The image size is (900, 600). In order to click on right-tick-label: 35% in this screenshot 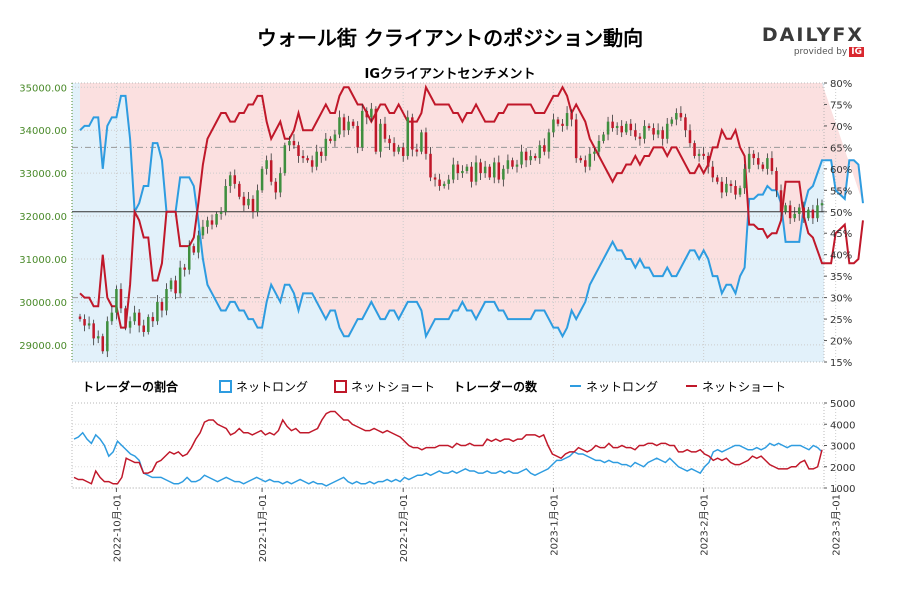, I will do `click(841, 277)`.